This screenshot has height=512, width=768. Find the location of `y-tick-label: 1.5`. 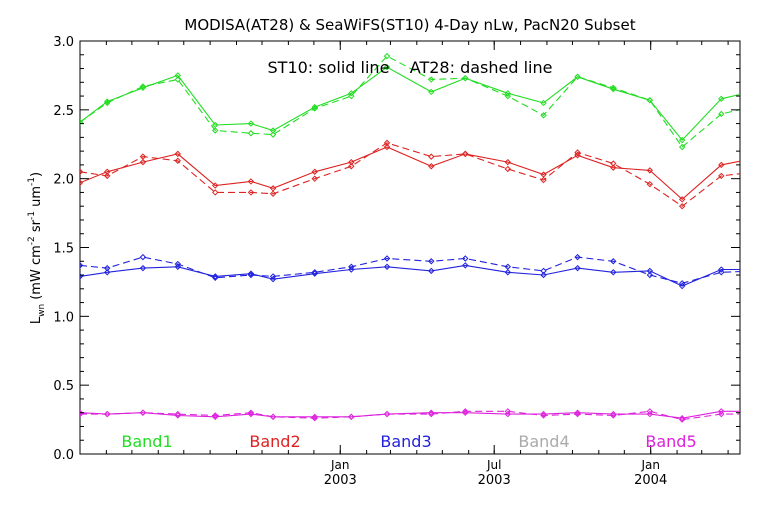

y-tick-label: 1.5 is located at coordinates (63, 249).